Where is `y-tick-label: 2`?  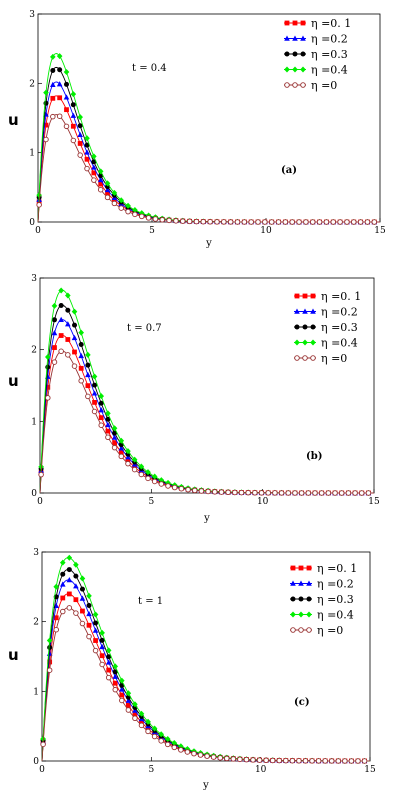 y-tick-label: 2 is located at coordinates (36, 623).